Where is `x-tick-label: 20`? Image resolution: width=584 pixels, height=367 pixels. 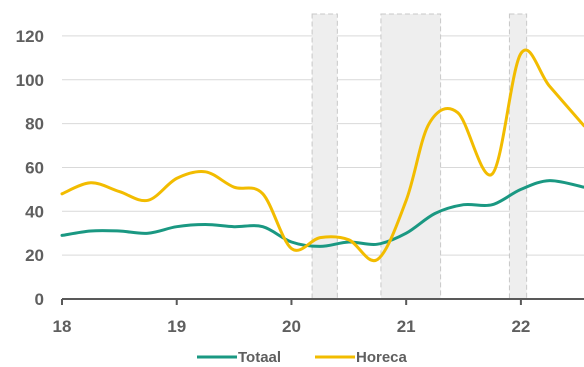 x-tick-label: 20 is located at coordinates (291, 326).